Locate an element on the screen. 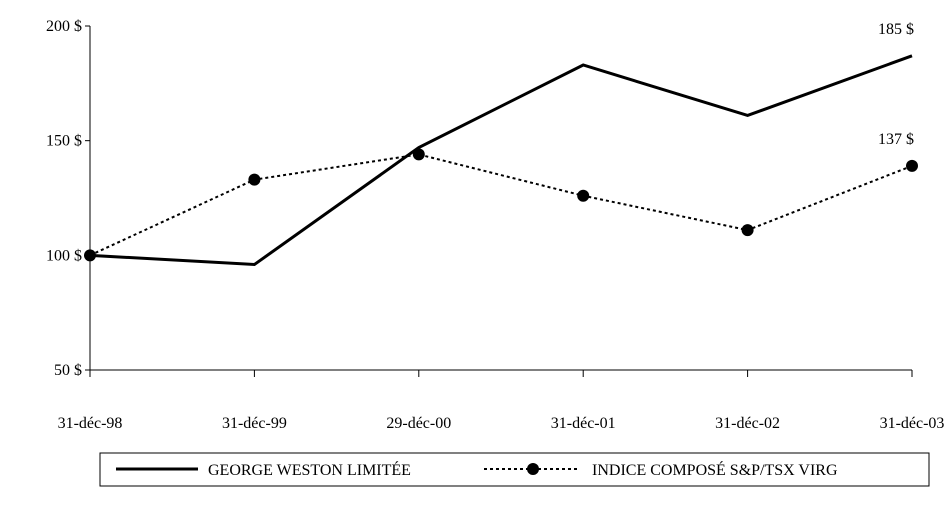 This screenshot has width=952, height=509. x-tick-label: 31-déc-02 is located at coordinates (747, 423).